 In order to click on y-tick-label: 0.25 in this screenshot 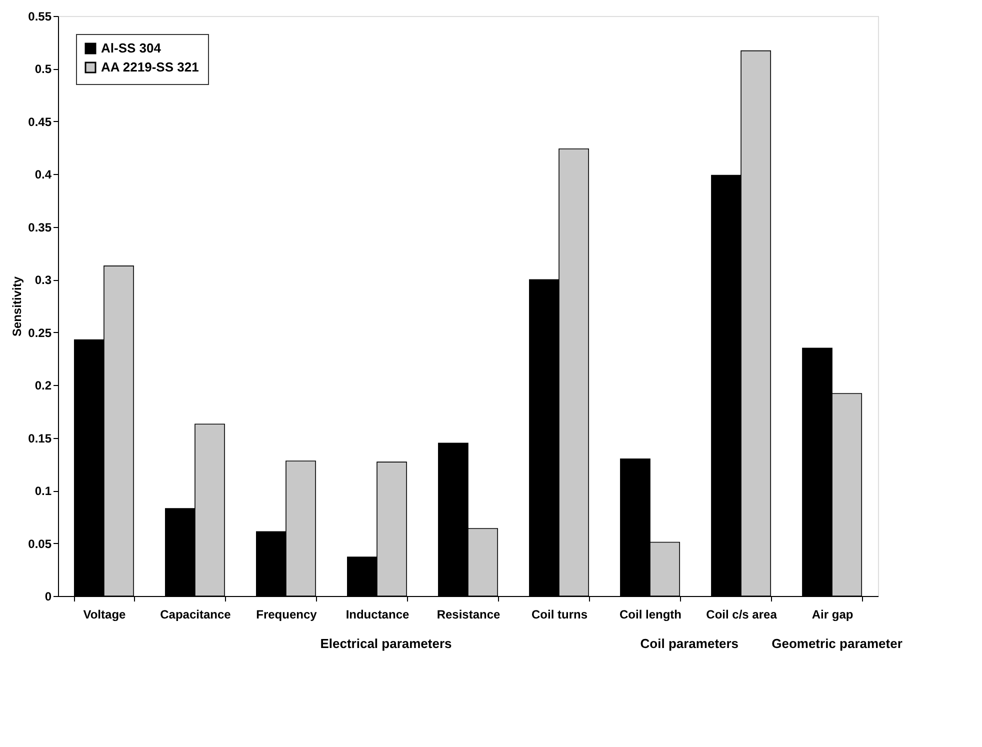, I will do `click(40, 333)`.